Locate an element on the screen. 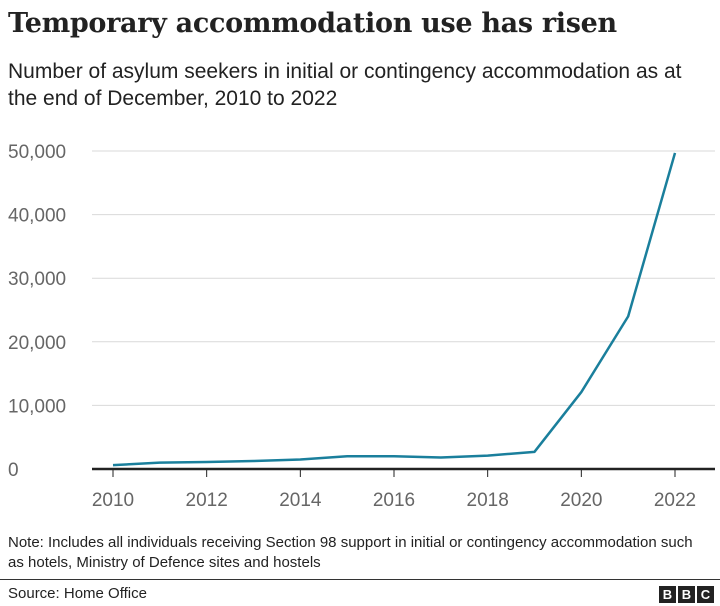  y-tick-label: 50,000 is located at coordinates (37, 152).